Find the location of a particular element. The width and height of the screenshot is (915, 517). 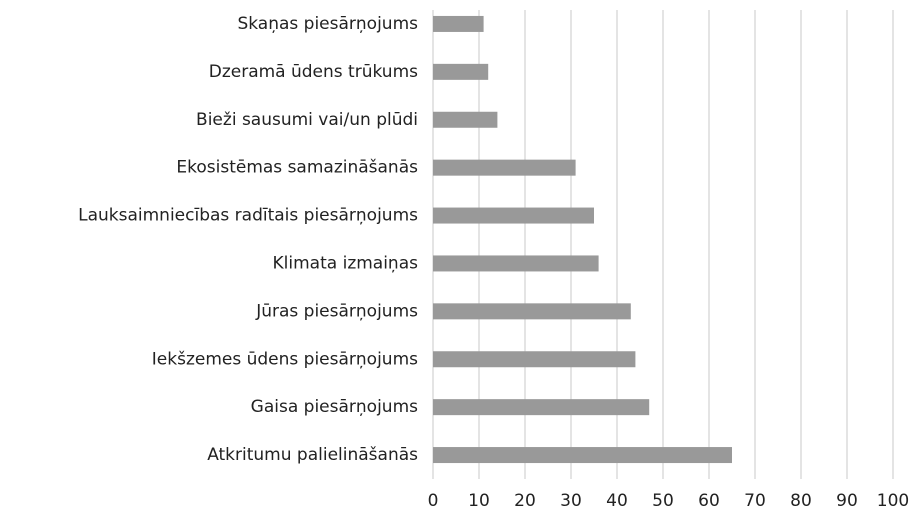

y-tick-label: Skaņas piesārņojums is located at coordinates (327, 24).